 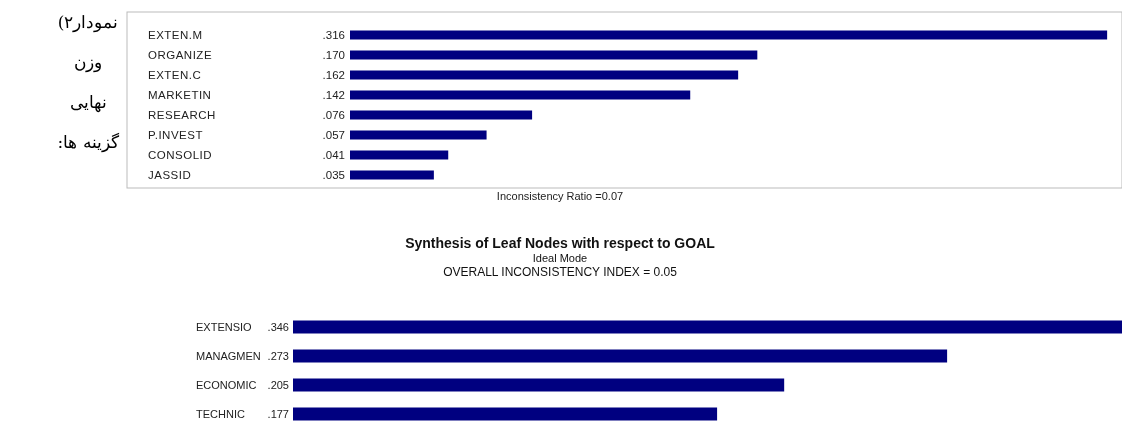 I want to click on data-label: .170, so click(x=333, y=55).